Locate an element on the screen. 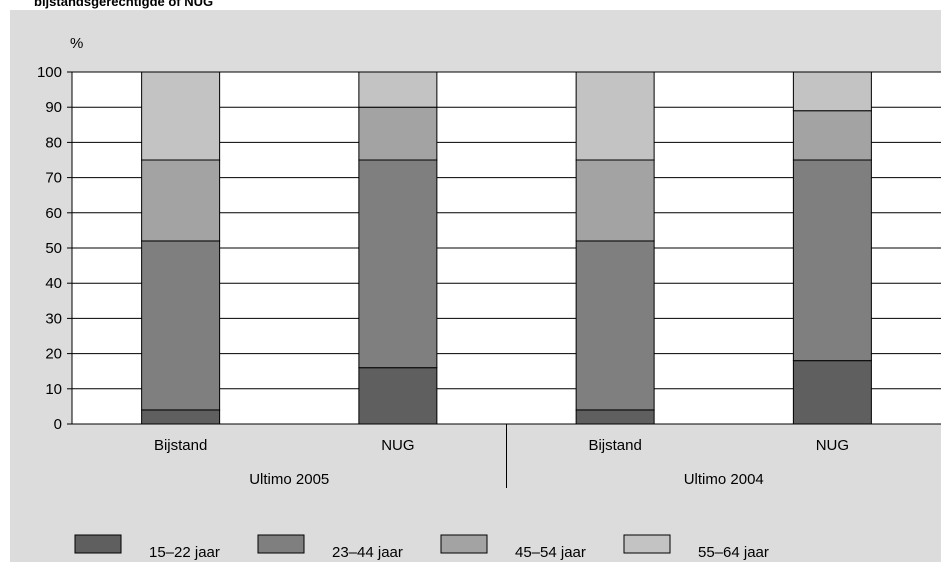 This screenshot has height=562, width=941. y-tick-label: 70 is located at coordinates (53, 178).